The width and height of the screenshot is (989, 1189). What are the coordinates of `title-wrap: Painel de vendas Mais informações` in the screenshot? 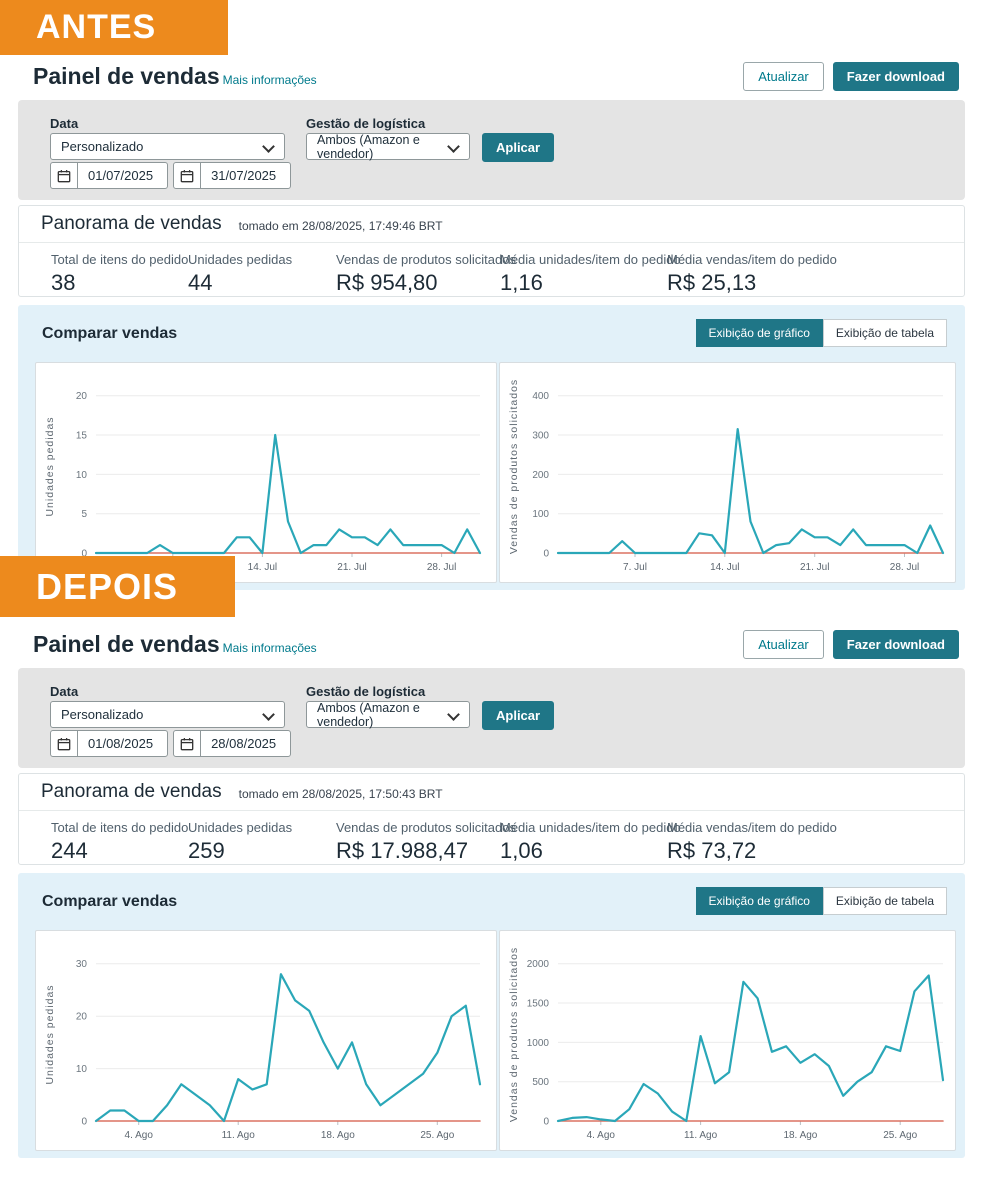 It's located at (167, 76).